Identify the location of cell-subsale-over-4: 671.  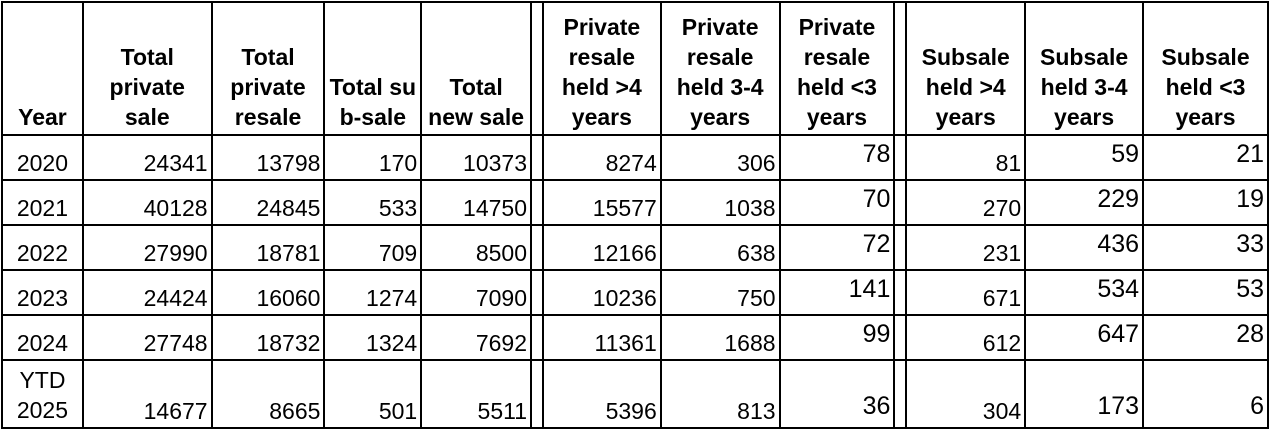
(966, 292).